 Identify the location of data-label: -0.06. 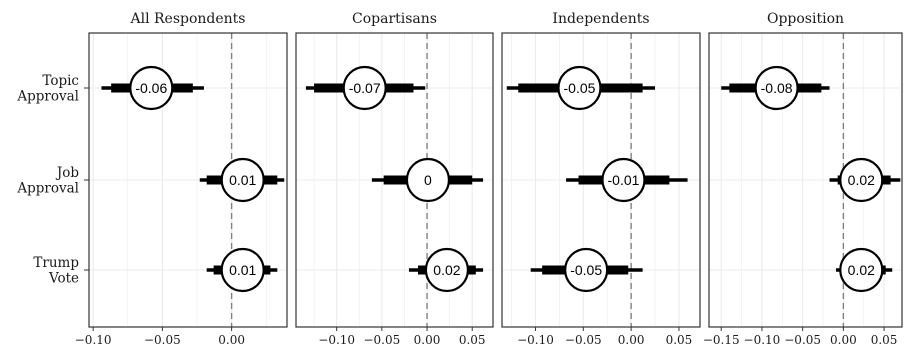
(151, 88).